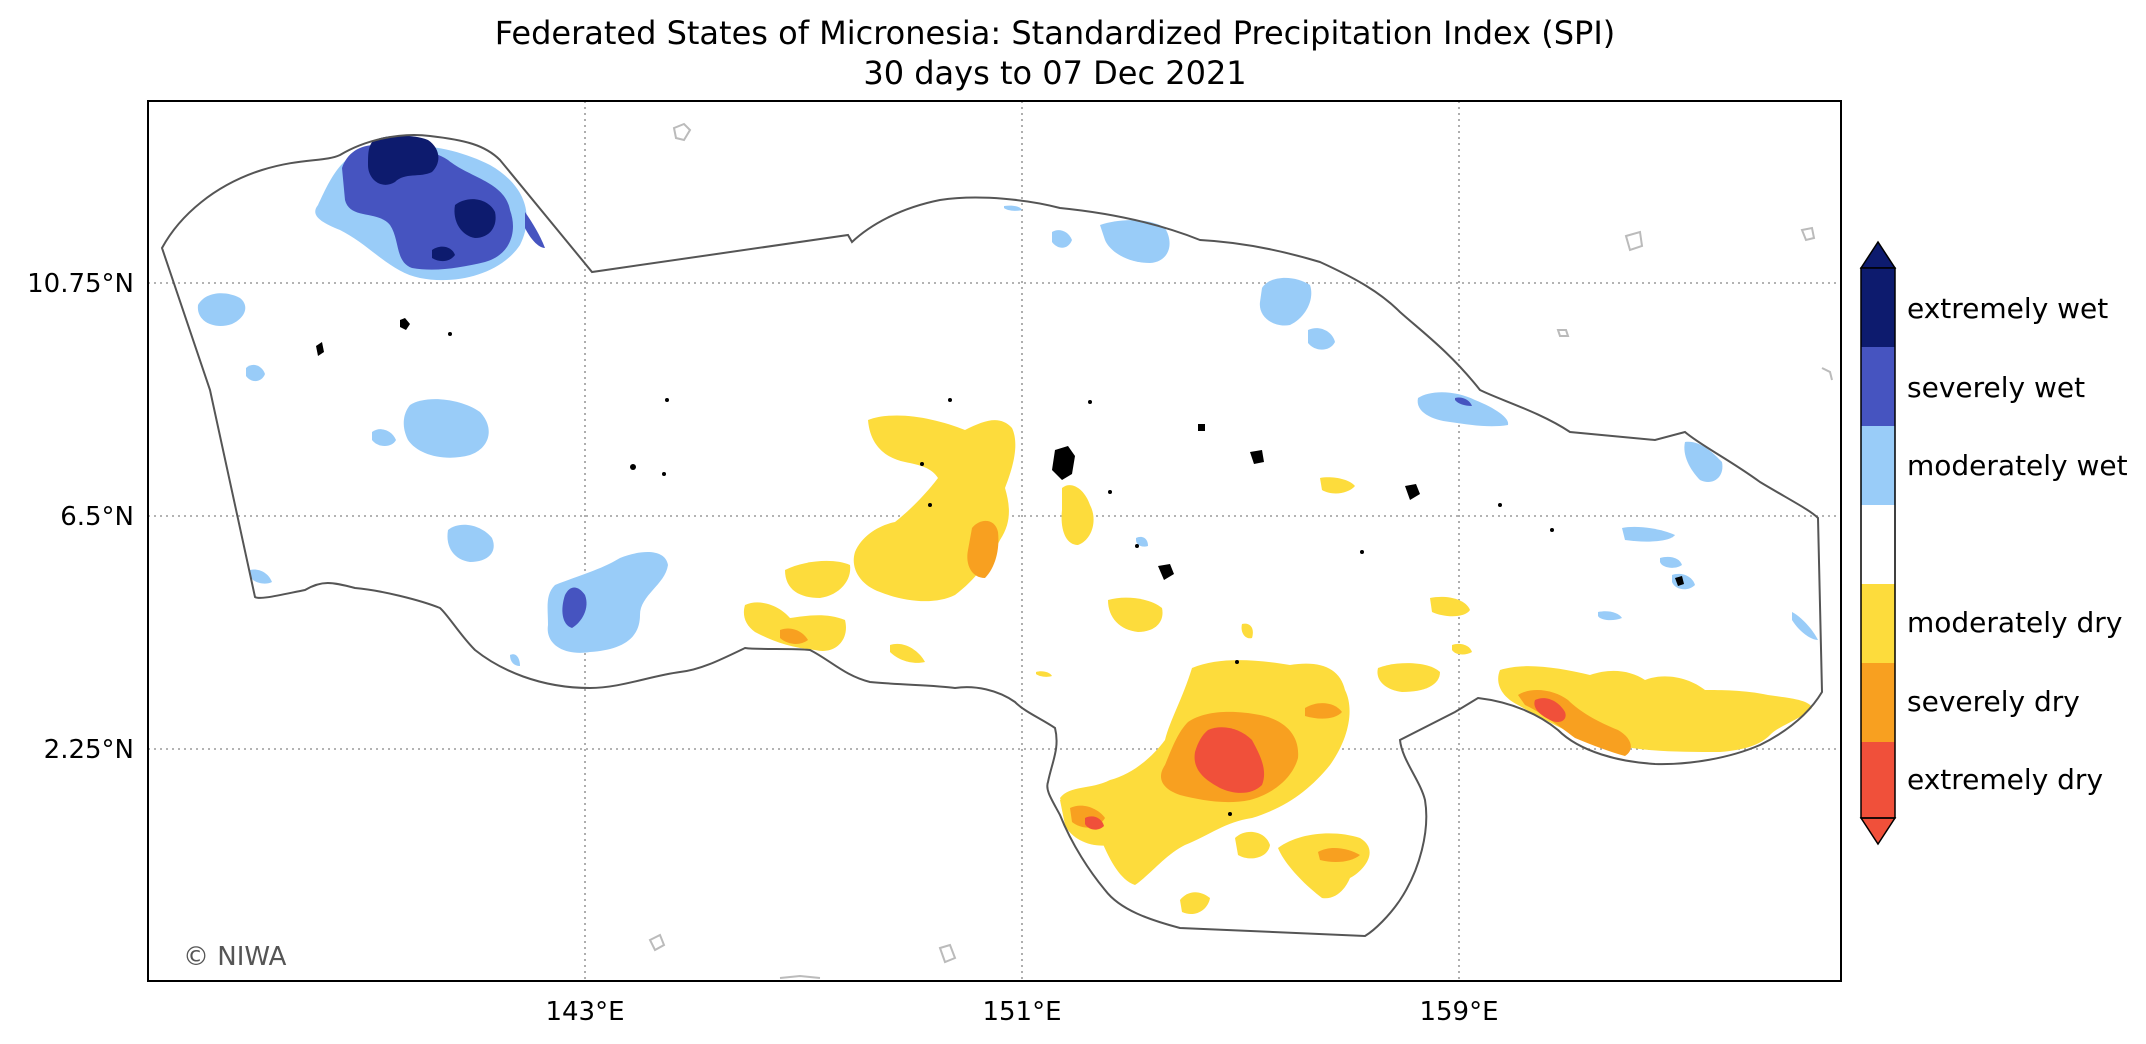 This screenshot has width=2146, height=1044. Describe the element at coordinates (2007, 308) in the screenshot. I see `legend-label-extremely-wet: extremely wet` at that location.